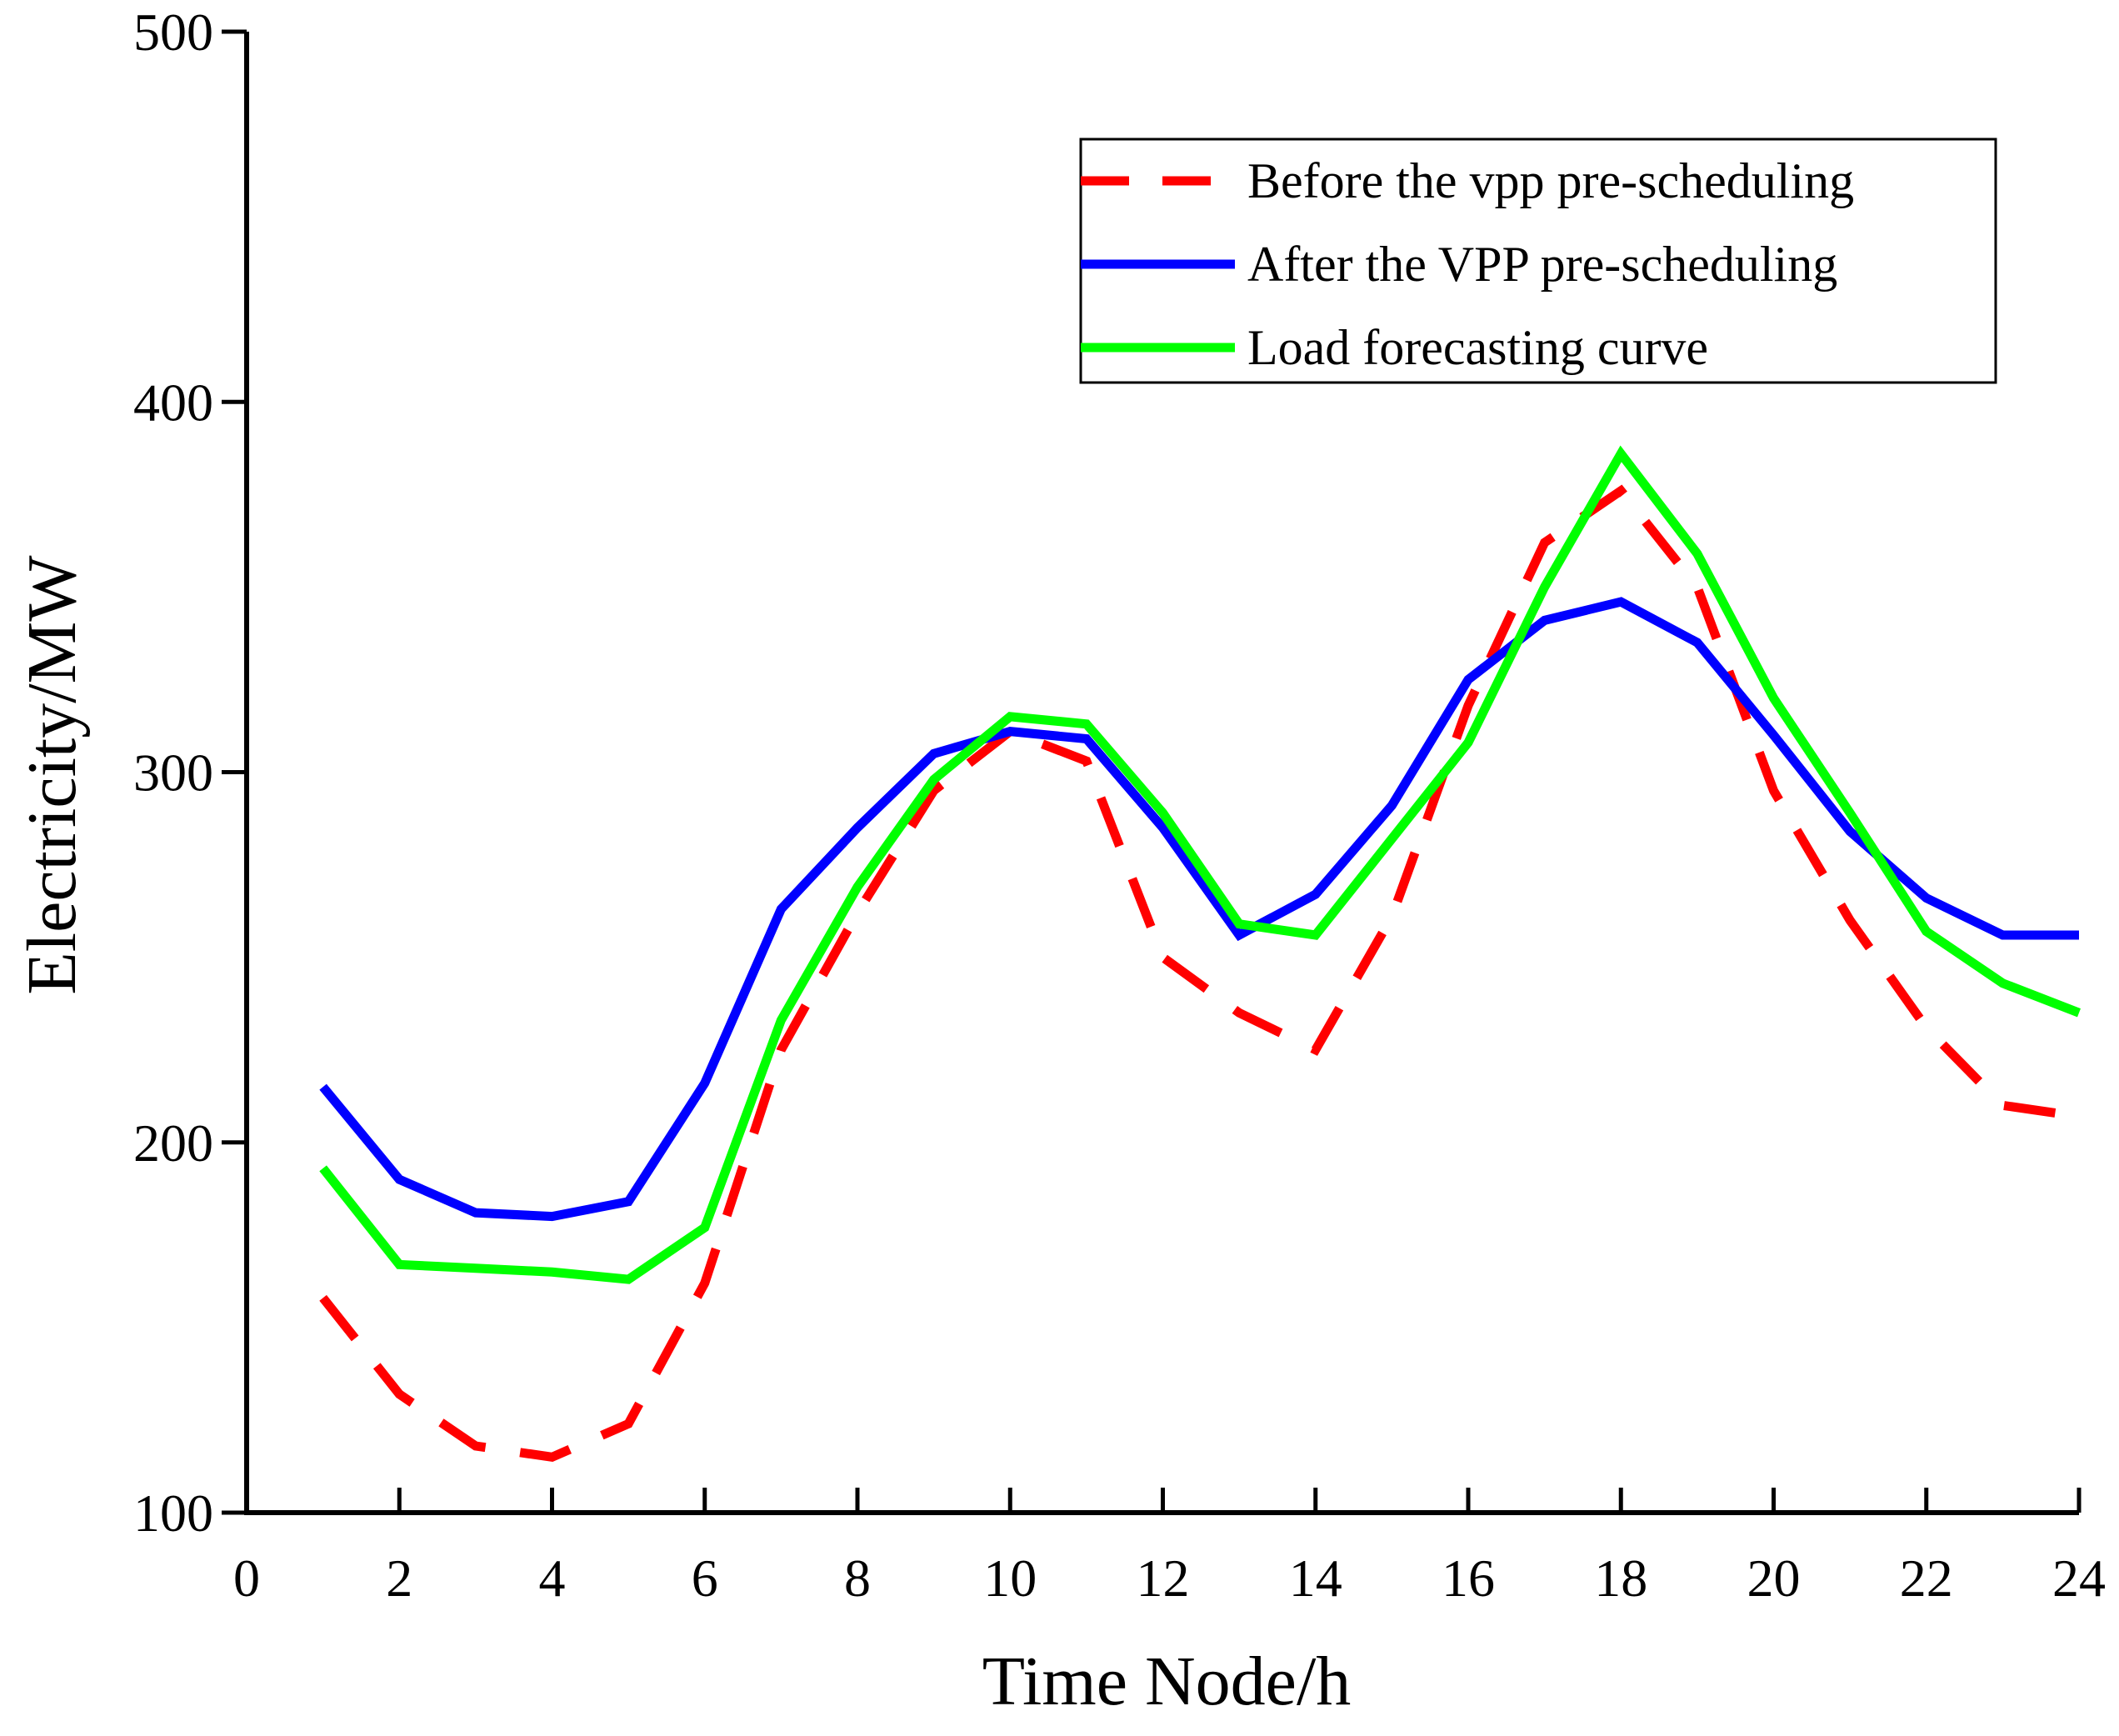 Image resolution: width=2119 pixels, height=1736 pixels. Describe the element at coordinates (399, 1578) in the screenshot. I see `x-tick-label: 2` at that location.